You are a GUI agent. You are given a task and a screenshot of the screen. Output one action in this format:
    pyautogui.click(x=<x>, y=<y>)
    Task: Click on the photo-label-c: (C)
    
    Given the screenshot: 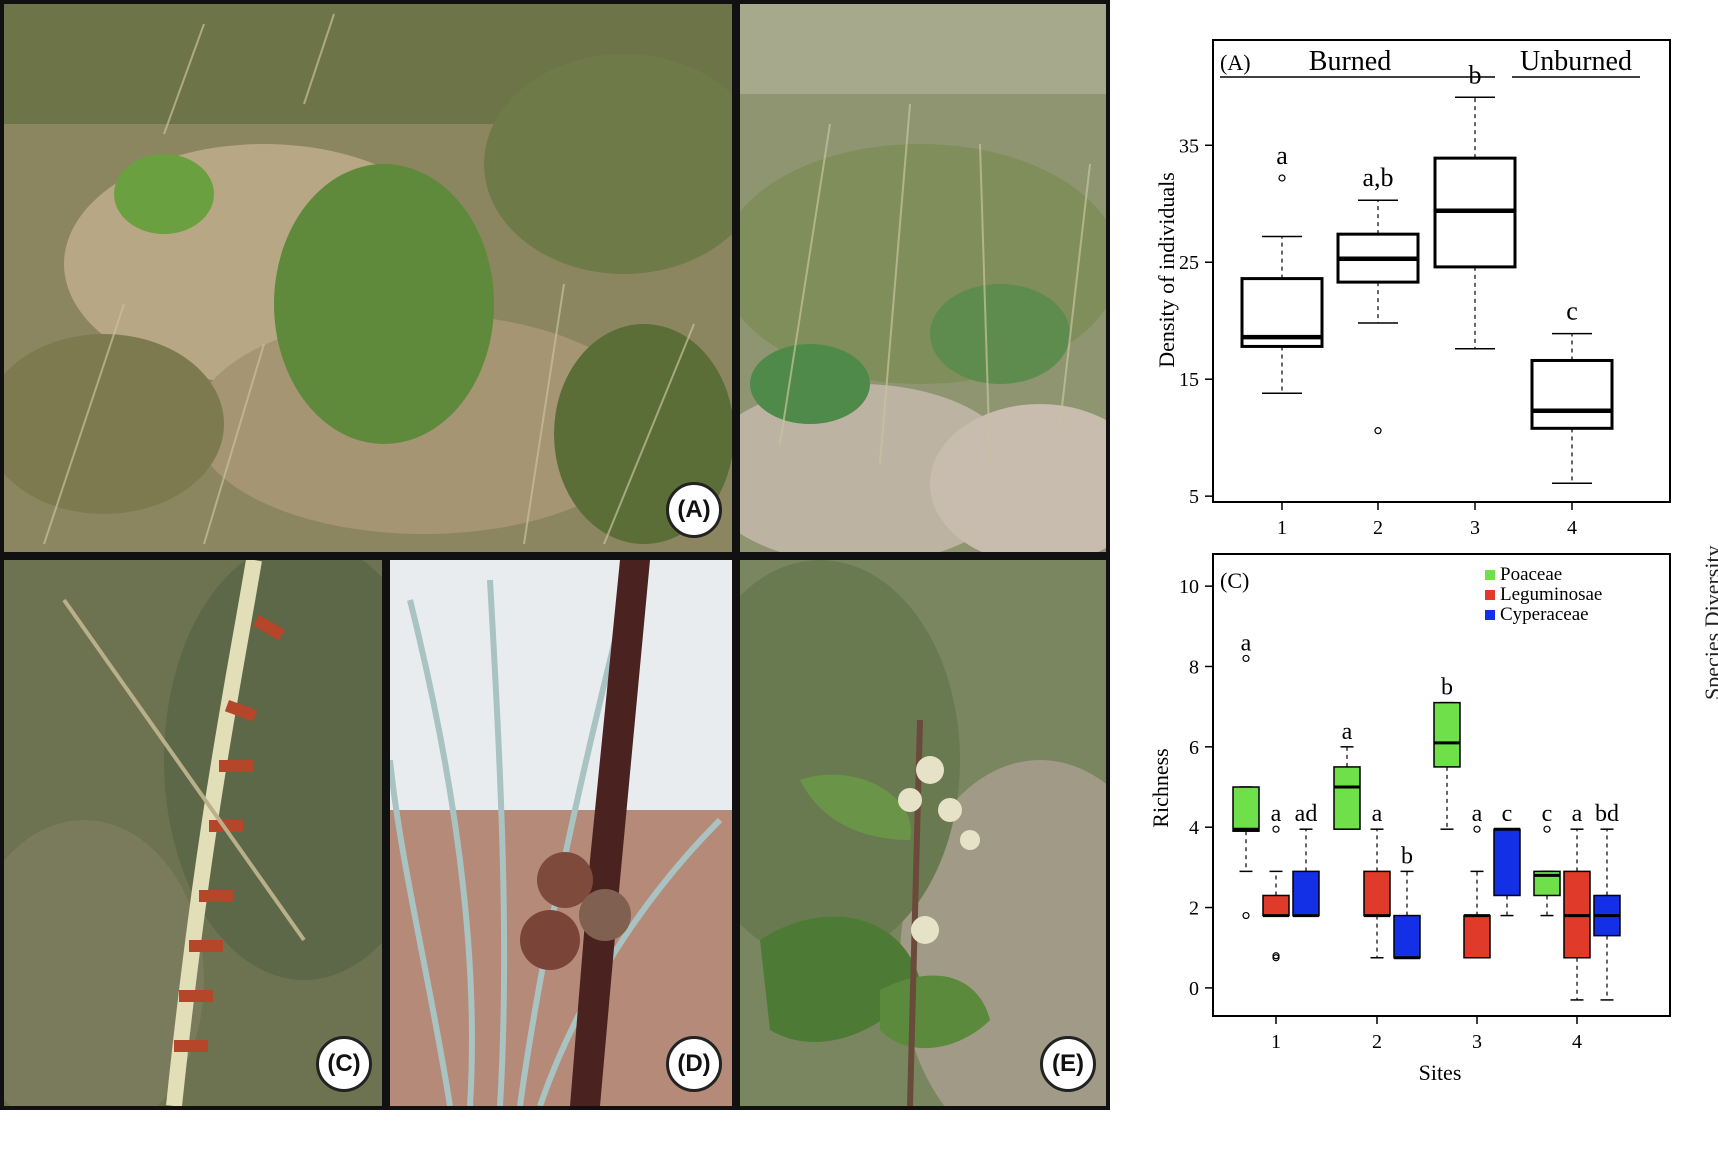 What is the action you would take?
    pyautogui.click(x=344, y=1064)
    